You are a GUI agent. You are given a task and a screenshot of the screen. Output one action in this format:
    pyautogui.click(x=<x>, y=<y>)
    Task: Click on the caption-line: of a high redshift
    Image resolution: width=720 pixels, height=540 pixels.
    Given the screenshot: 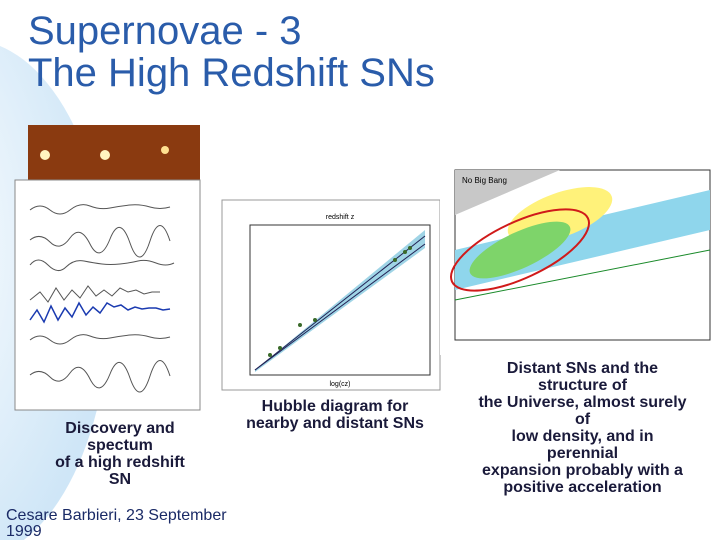 What is the action you would take?
    pyautogui.click(x=120, y=462)
    